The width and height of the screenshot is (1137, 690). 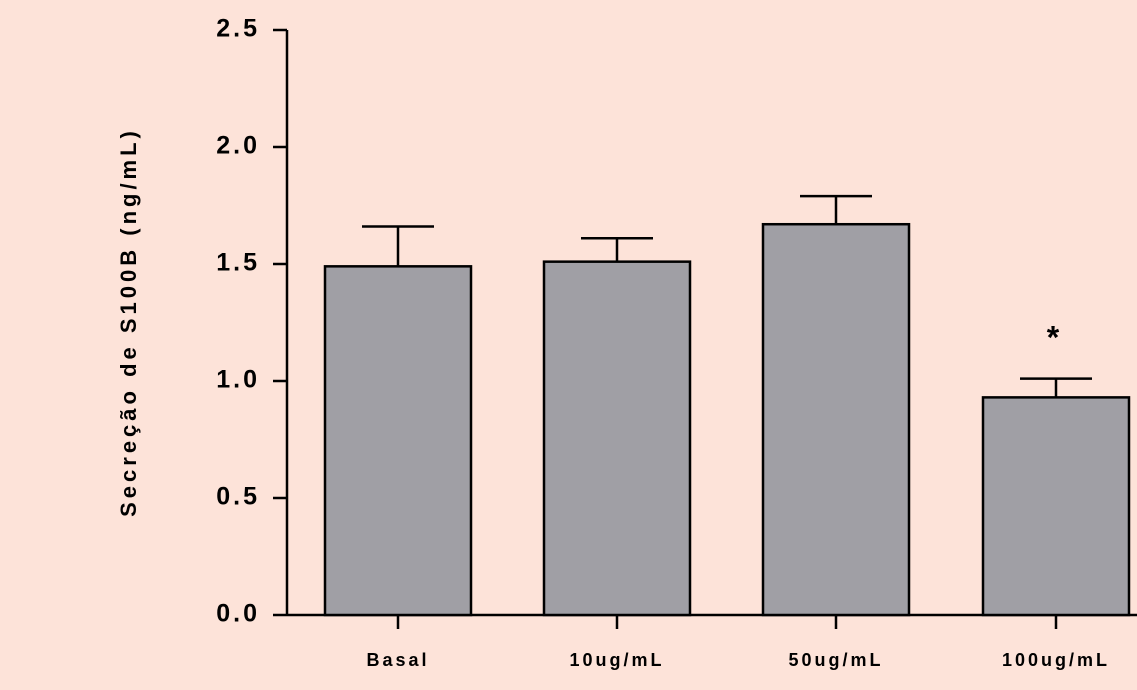 What do you see at coordinates (238, 29) in the screenshot?
I see `y-tick-label: 2.5` at bounding box center [238, 29].